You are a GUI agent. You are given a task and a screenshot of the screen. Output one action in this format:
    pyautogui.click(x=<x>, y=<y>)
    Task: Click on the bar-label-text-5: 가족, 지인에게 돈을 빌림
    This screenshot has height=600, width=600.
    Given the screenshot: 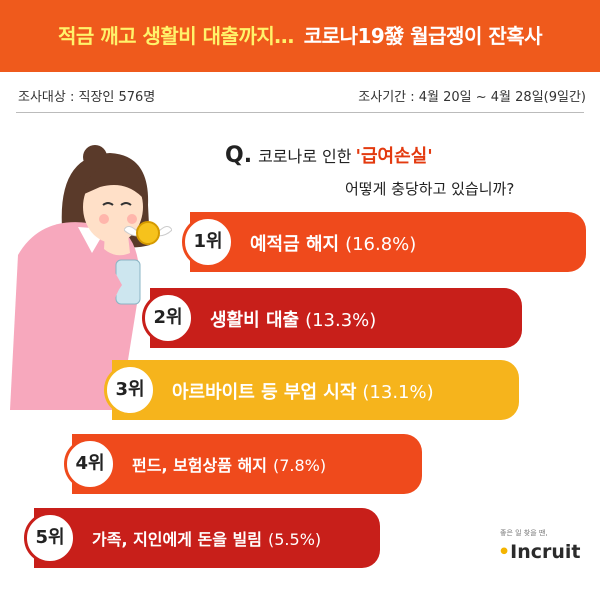 What is the action you would take?
    pyautogui.click(x=177, y=539)
    